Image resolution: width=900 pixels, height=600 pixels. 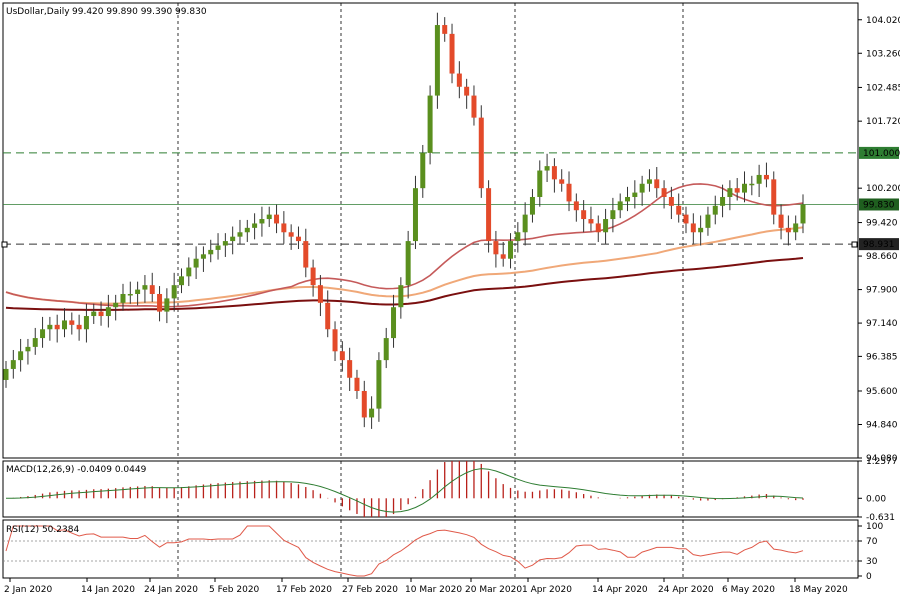 What do you see at coordinates (370, 590) in the screenshot?
I see `date-tick-label: 27 Feb 2020` at bounding box center [370, 590].